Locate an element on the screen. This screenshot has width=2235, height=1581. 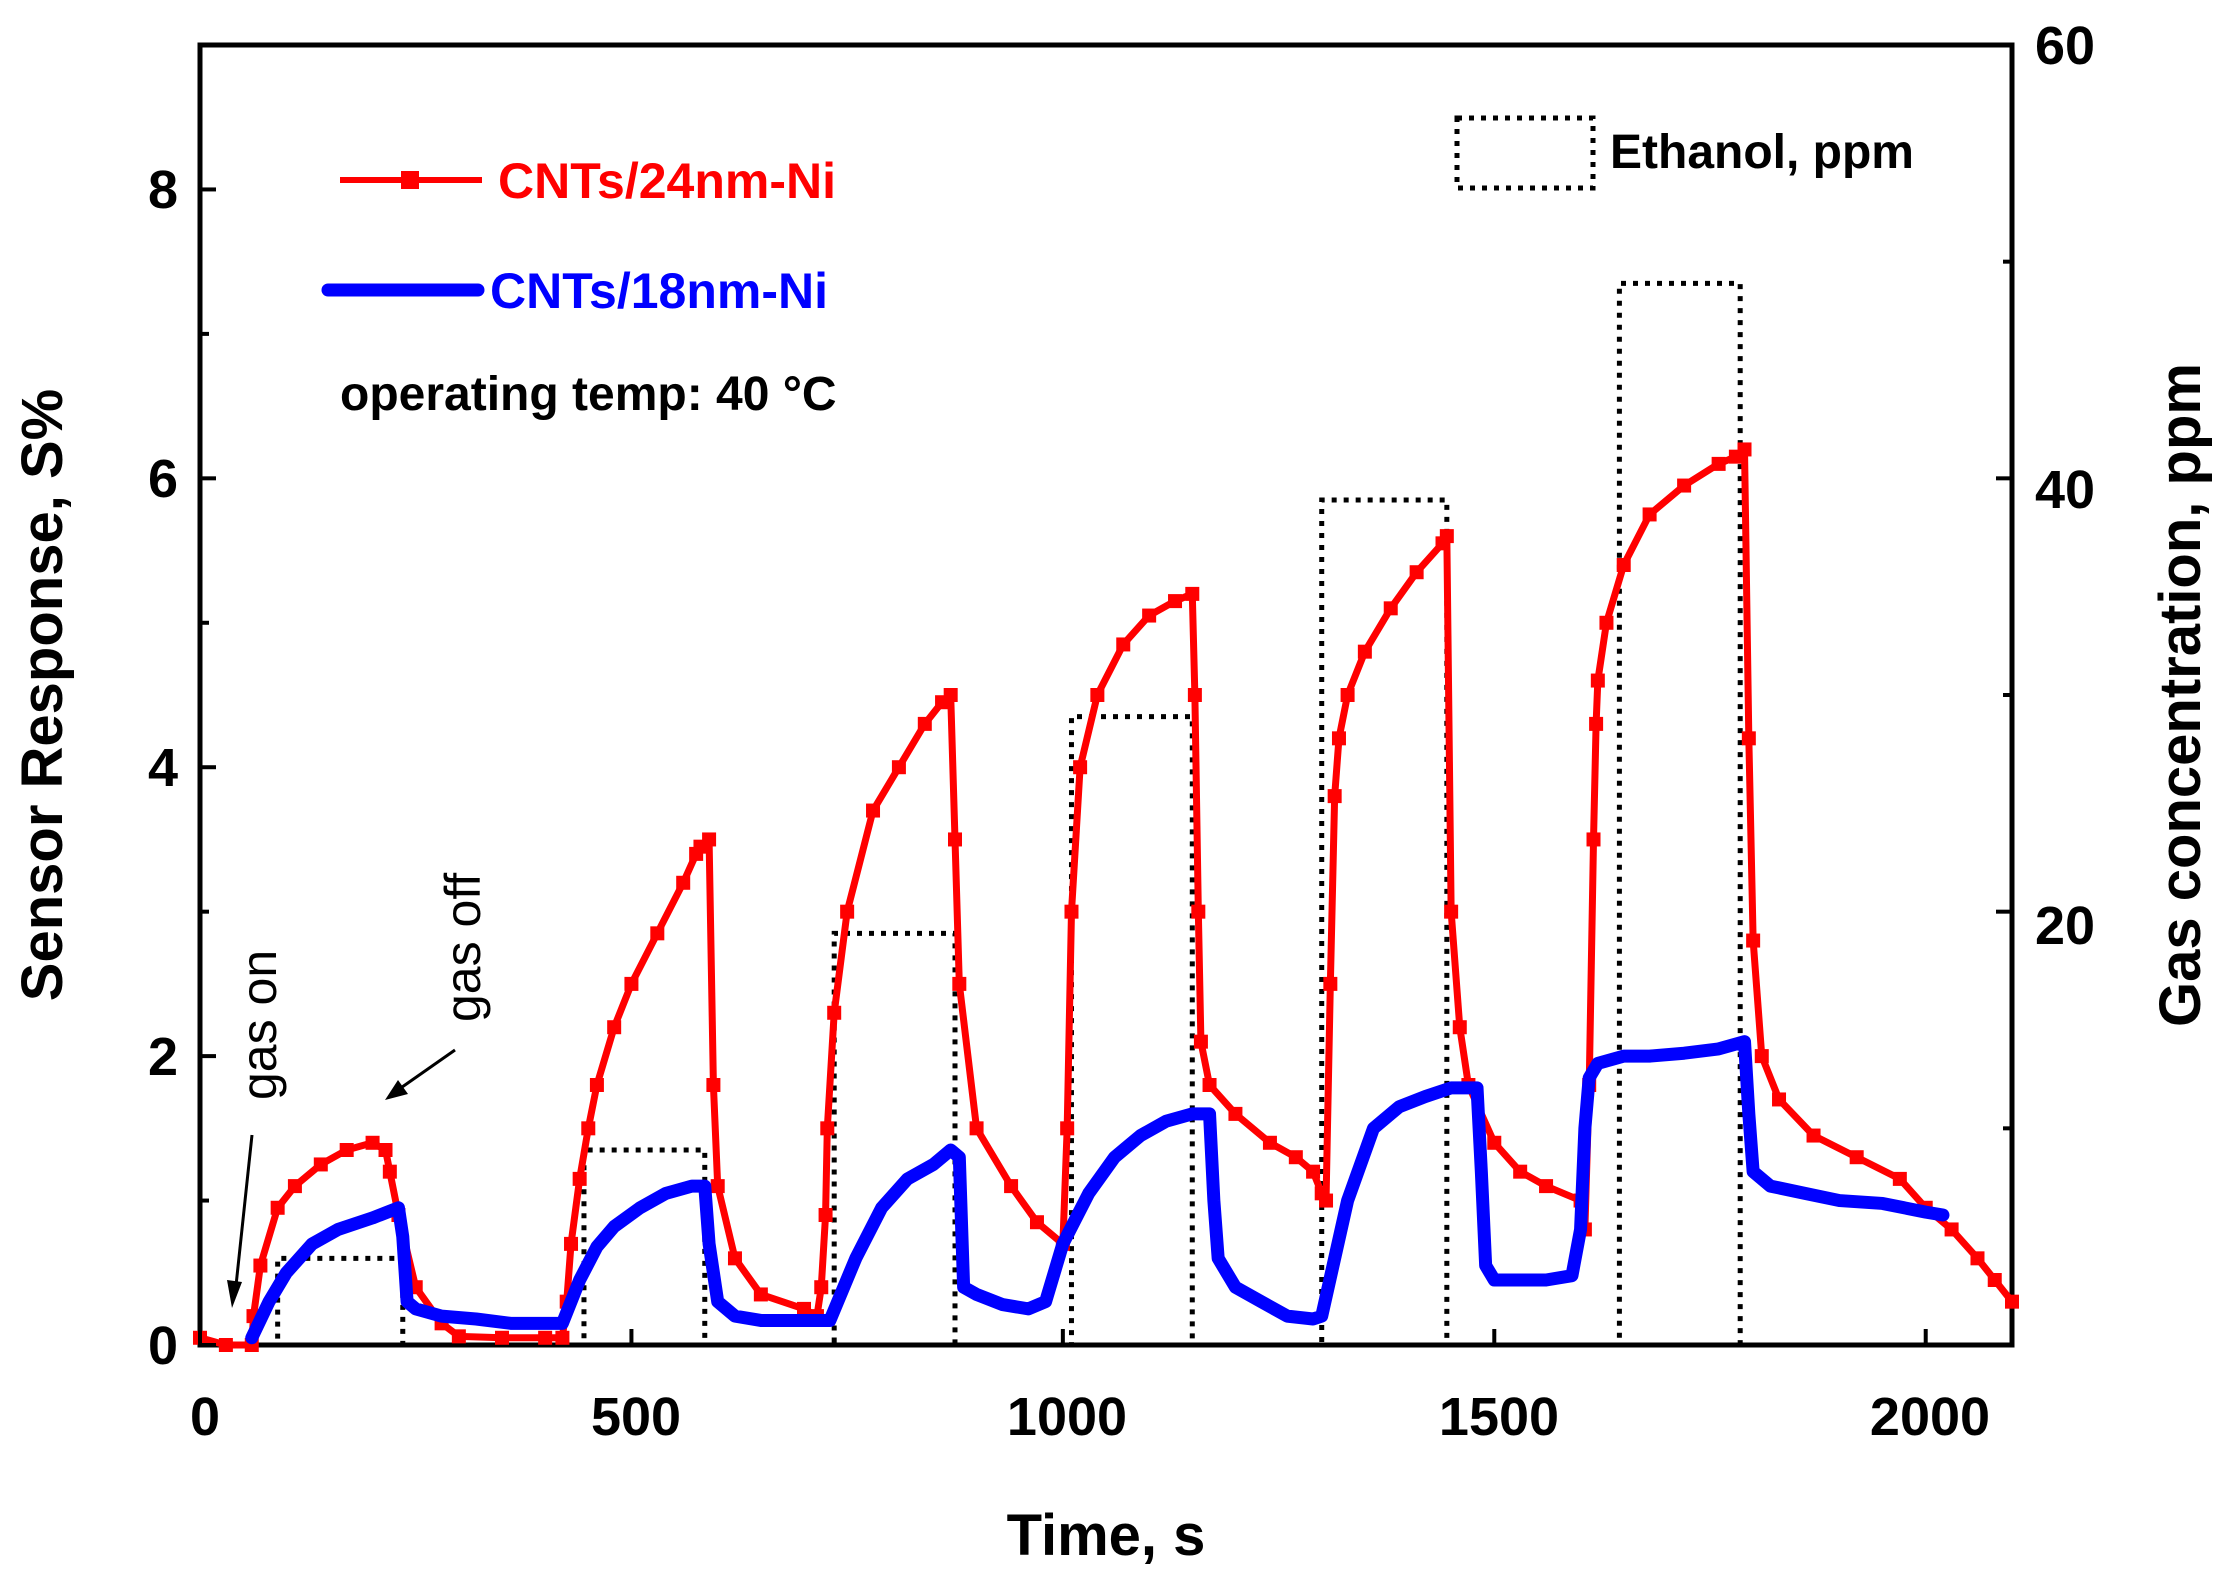
operating-temp-note: operating temp: 40 °C is located at coordinates (588, 394).